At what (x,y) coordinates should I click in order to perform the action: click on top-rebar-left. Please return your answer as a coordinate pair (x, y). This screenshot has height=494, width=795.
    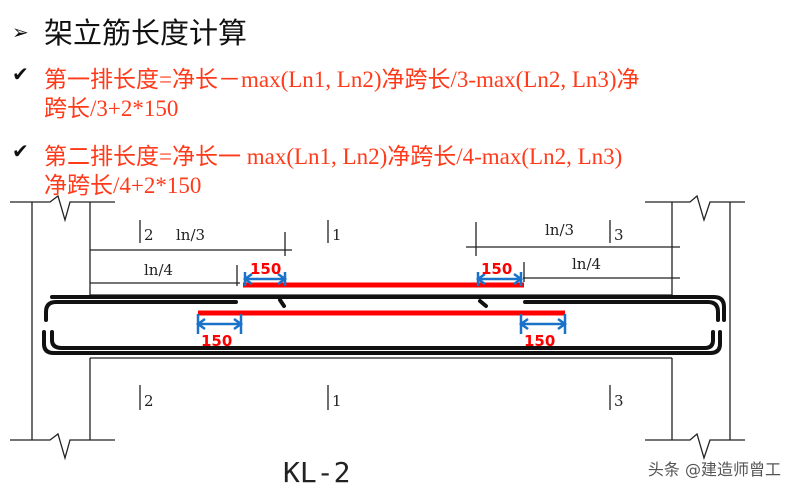
    Looking at the image, I should click on (141, 311).